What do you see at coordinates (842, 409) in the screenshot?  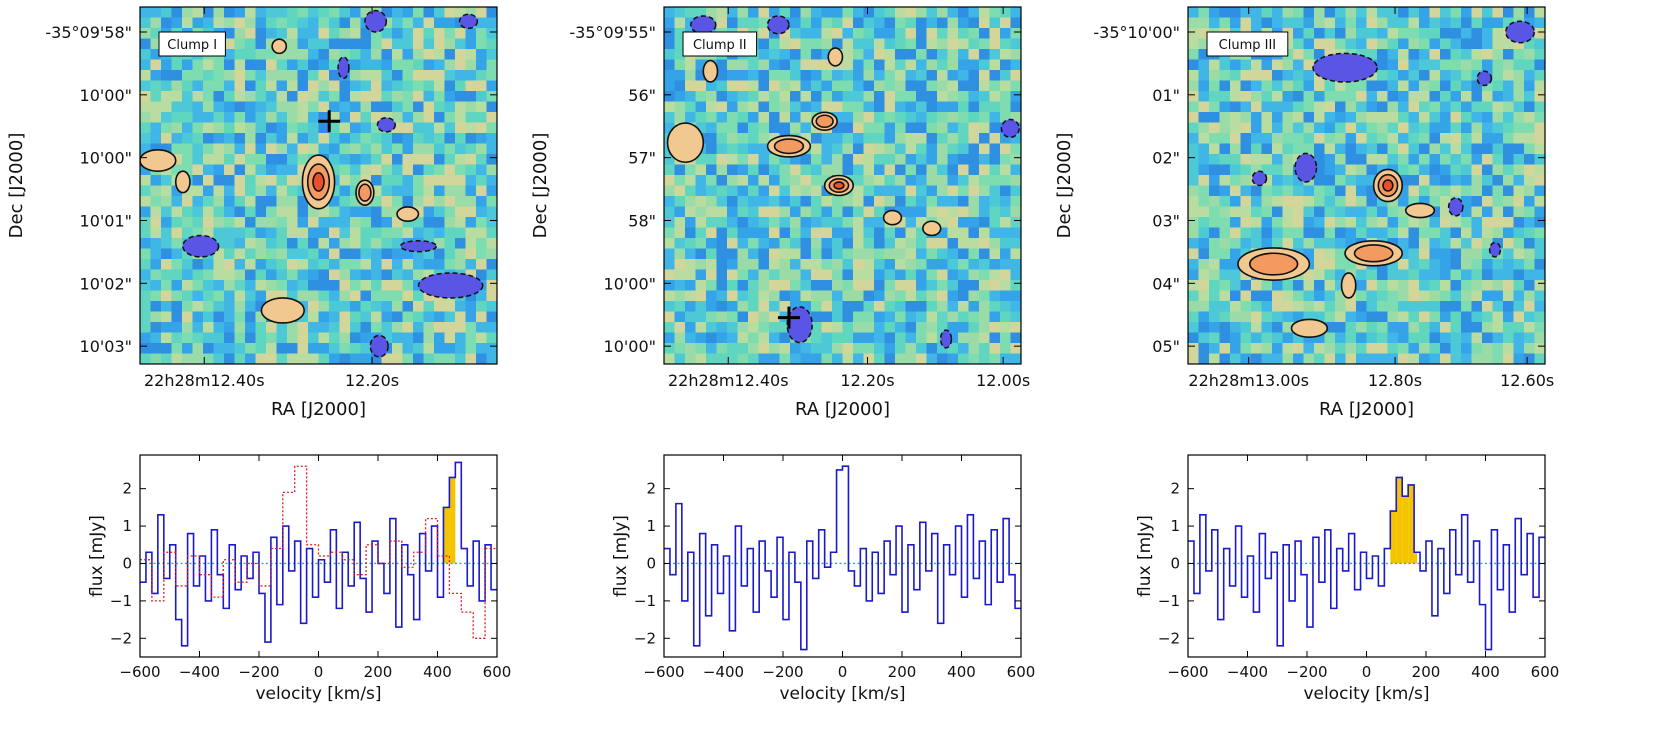 I see `x-axis-label: RA [J2000]` at bounding box center [842, 409].